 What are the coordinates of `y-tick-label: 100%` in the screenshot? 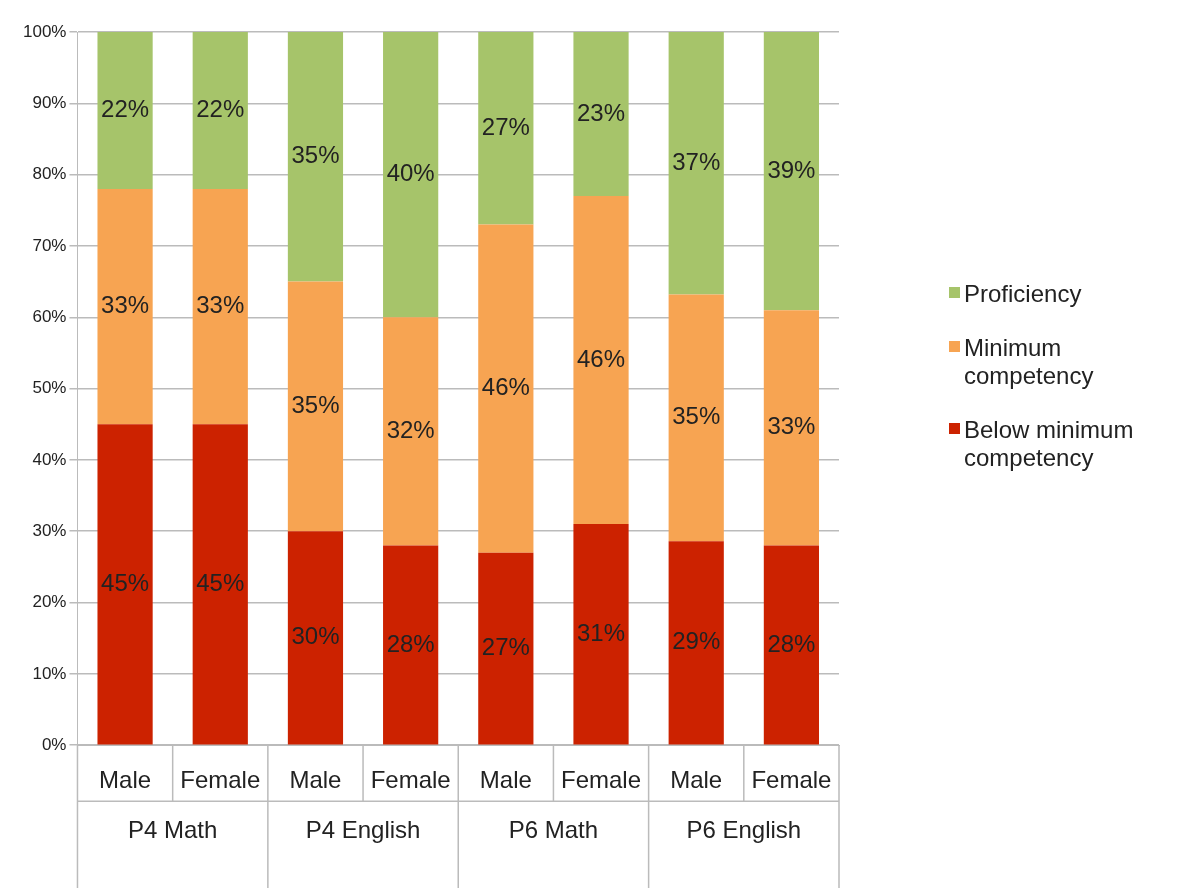 It's located at (45, 31).